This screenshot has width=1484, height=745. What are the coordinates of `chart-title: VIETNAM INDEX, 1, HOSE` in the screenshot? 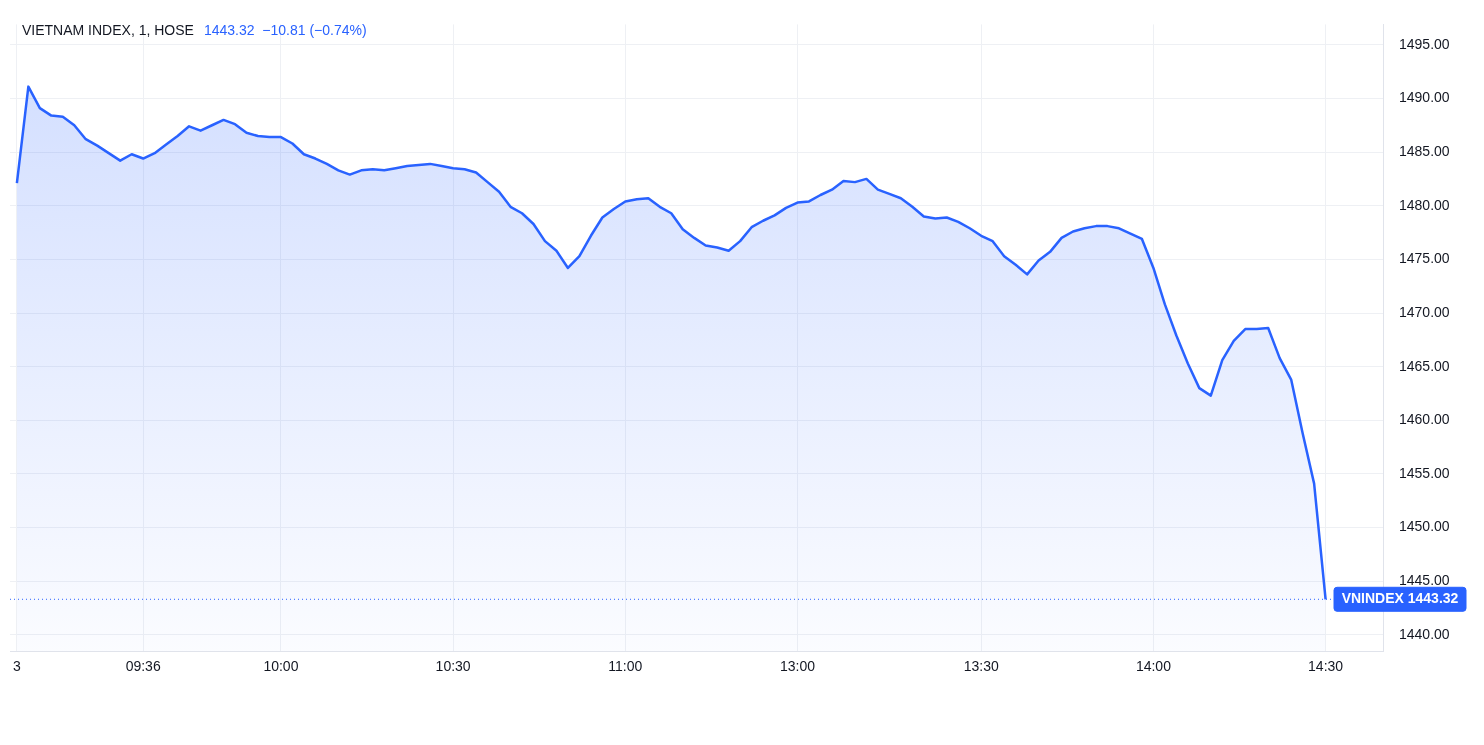 It's located at (108, 30).